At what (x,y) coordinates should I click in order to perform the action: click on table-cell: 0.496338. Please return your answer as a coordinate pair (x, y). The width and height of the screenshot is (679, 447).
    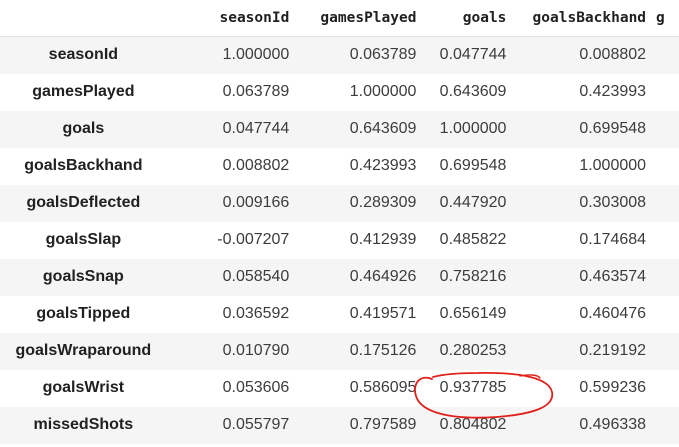
    Looking at the image, I should click on (580, 425).